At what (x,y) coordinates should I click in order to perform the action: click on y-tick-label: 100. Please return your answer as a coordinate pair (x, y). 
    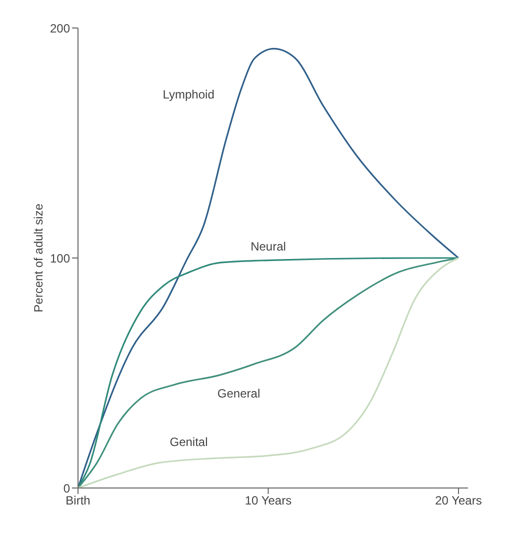
    Looking at the image, I should click on (60, 258).